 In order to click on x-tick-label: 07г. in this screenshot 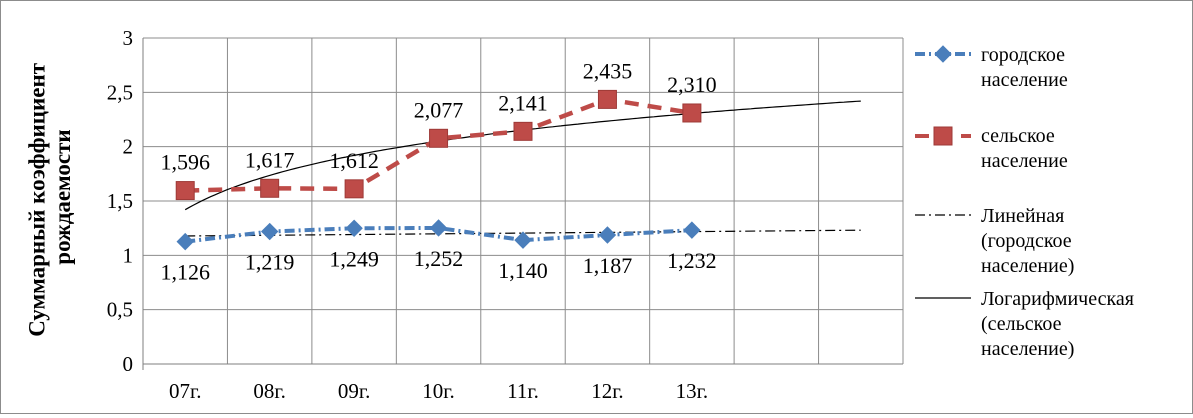, I will do `click(185, 391)`.